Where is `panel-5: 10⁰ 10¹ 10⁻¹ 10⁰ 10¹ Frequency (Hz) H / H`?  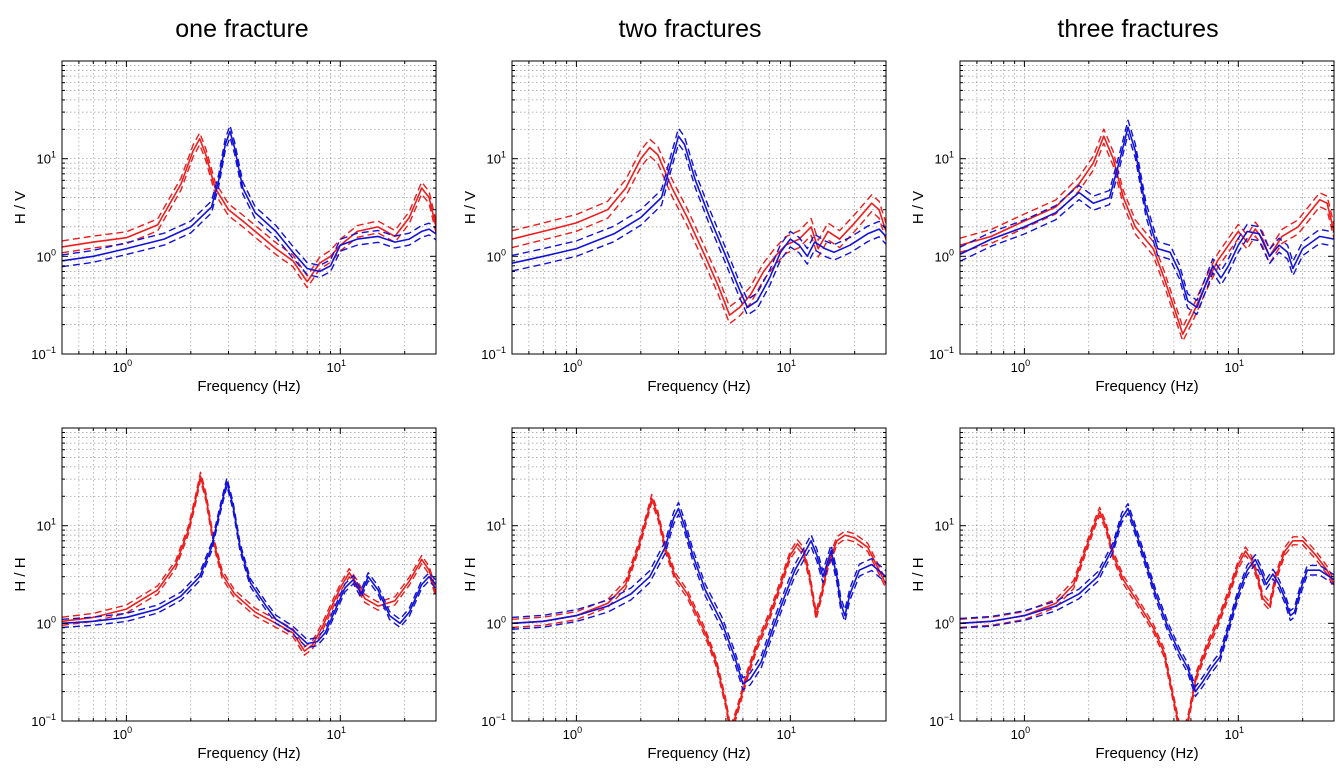 panel-5: 10⁰ 10¹ 10⁻¹ 10⁰ 10¹ Frequency (Hz) H / H is located at coordinates (674, 594).